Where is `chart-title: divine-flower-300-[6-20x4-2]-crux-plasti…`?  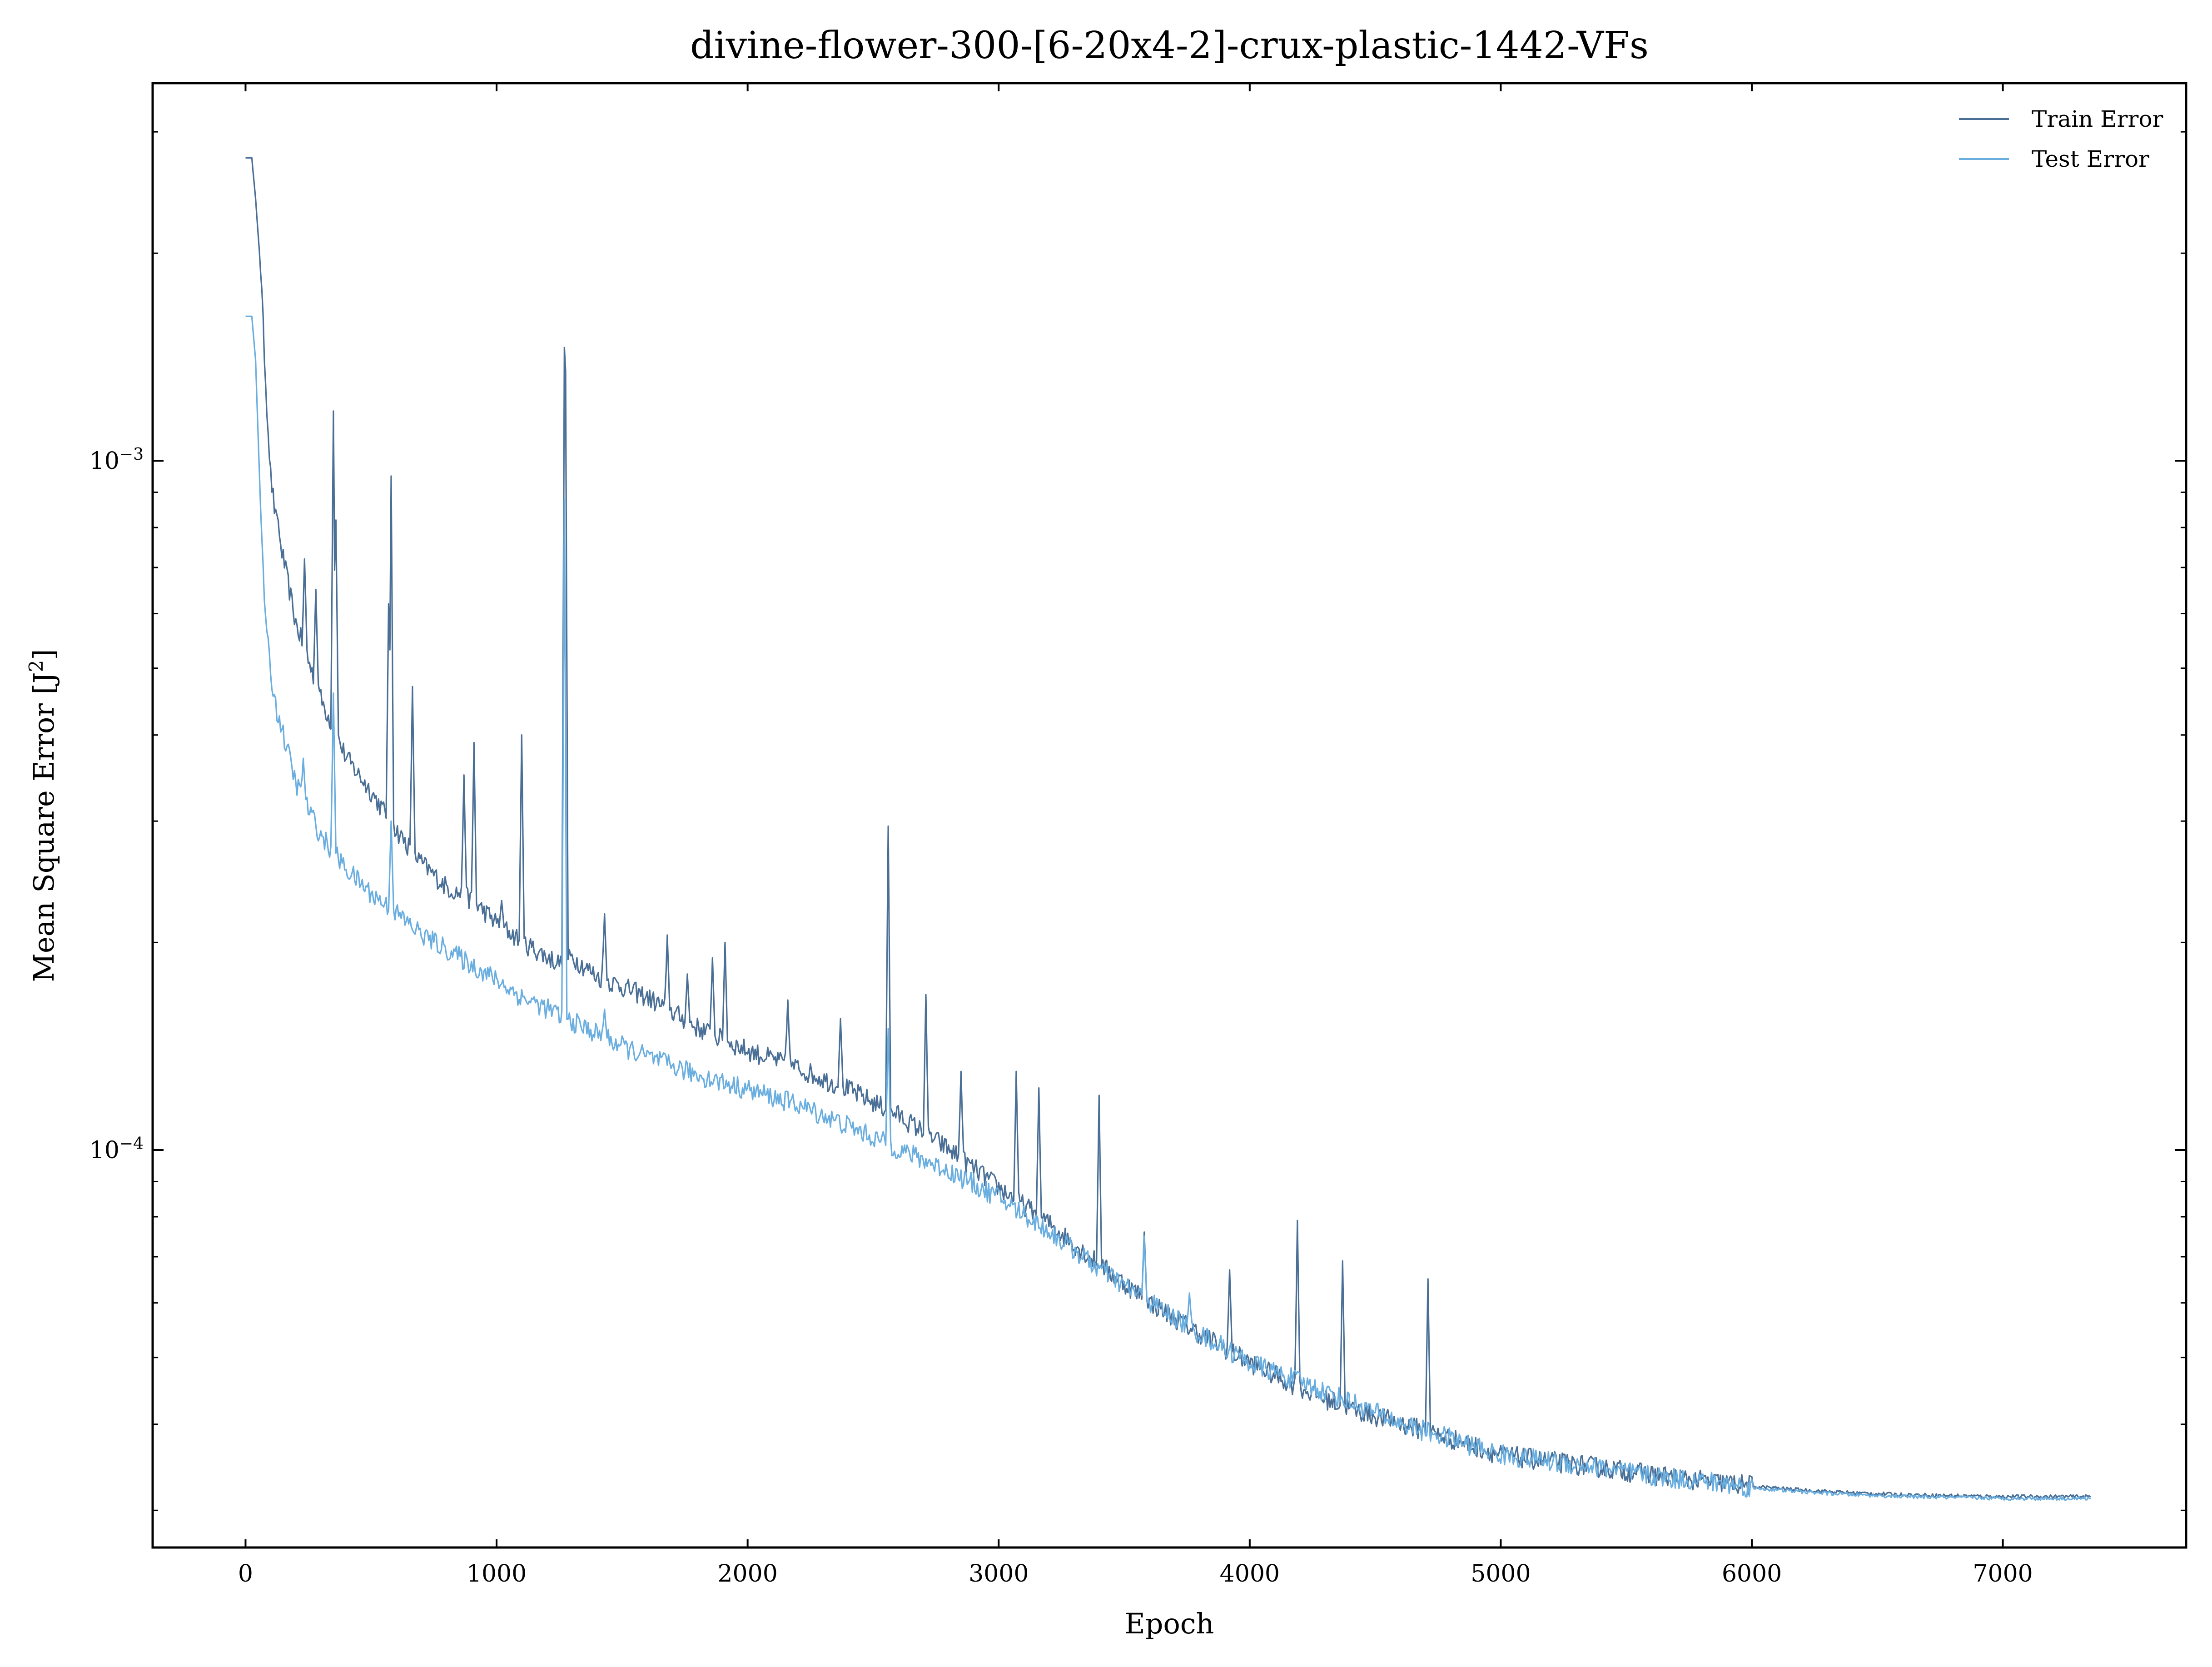
chart-title: divine-flower-300-[6-20x4-2]-crux-plasti… is located at coordinates (1170, 45).